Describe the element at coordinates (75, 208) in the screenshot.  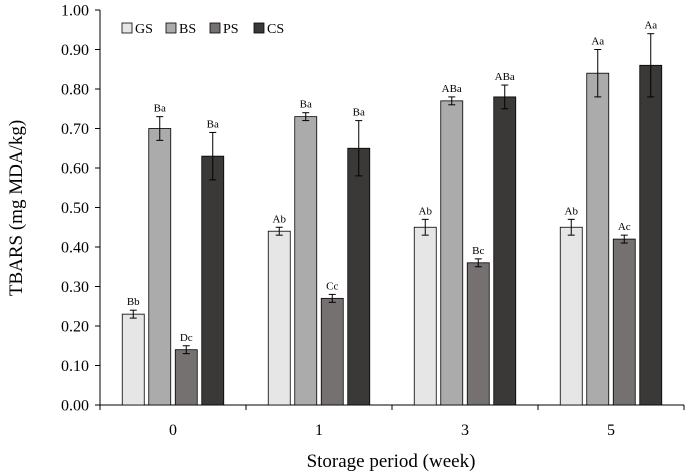
I see `y-tick-label: 0.50` at that location.